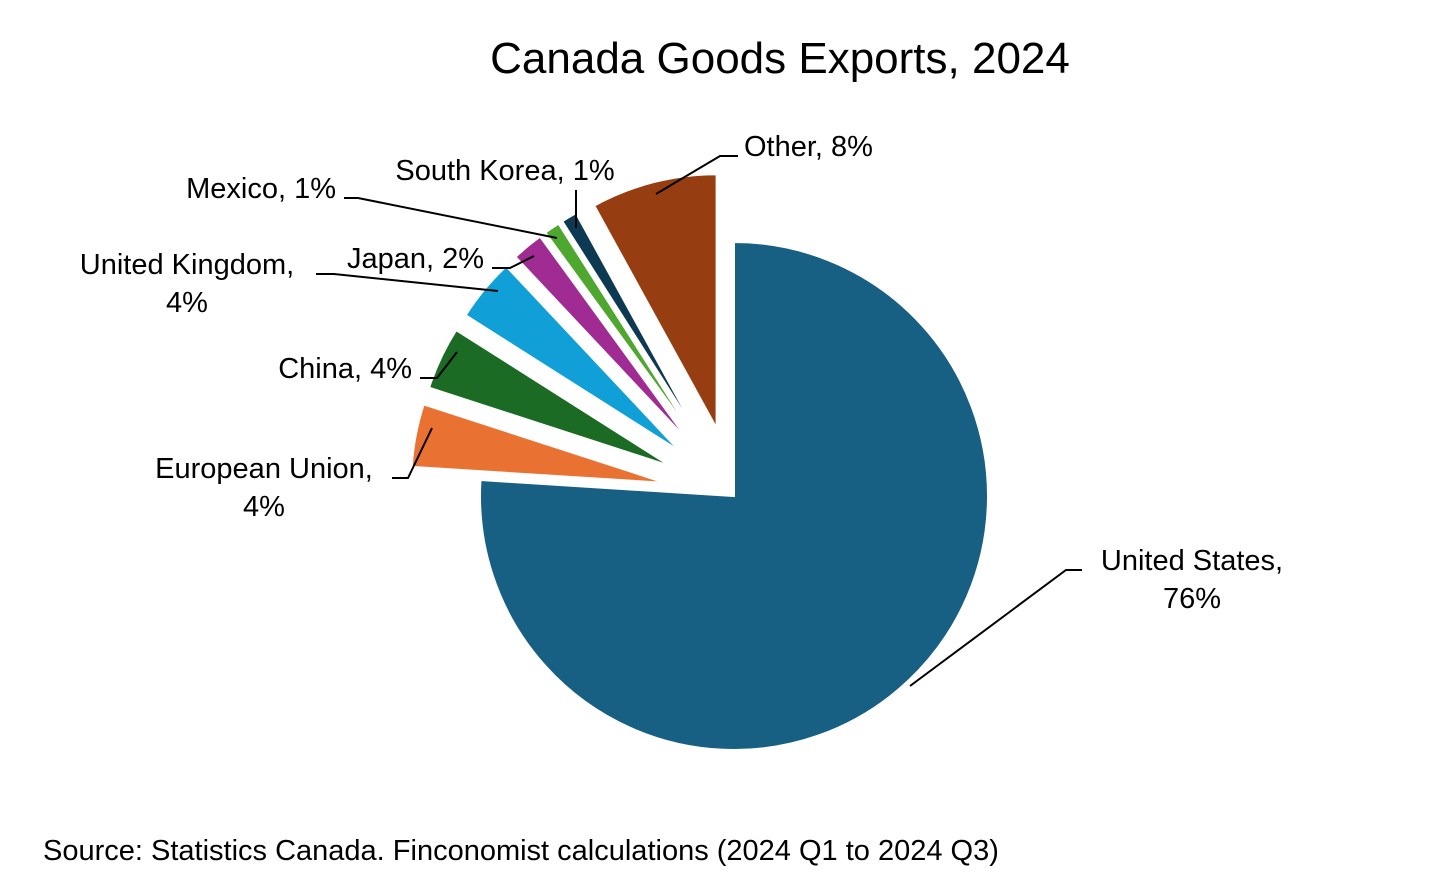 The height and width of the screenshot is (890, 1456). Describe the element at coordinates (345, 369) in the screenshot. I see `data-label-china: China, 4%` at that location.